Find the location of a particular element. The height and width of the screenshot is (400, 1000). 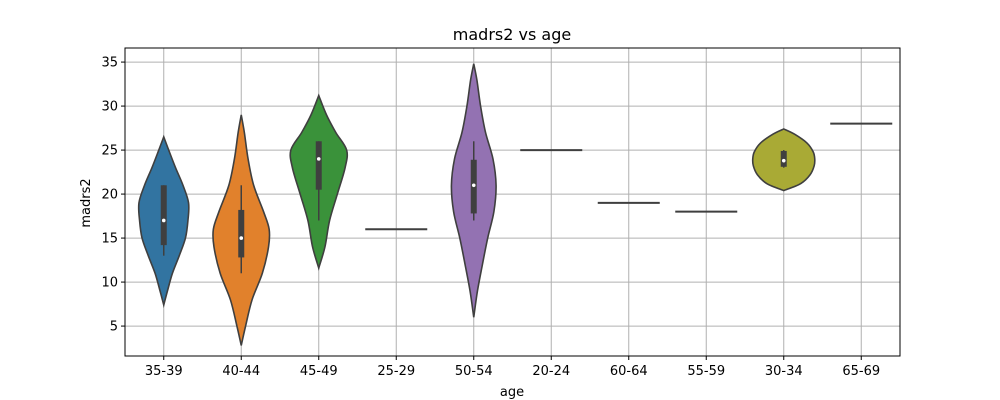

violin-40-44-median is located at coordinates (241, 238).